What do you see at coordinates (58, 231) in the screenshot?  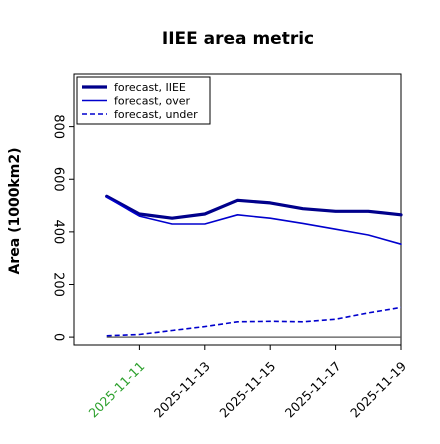 I see `y-tick-label: 400` at bounding box center [58, 231].